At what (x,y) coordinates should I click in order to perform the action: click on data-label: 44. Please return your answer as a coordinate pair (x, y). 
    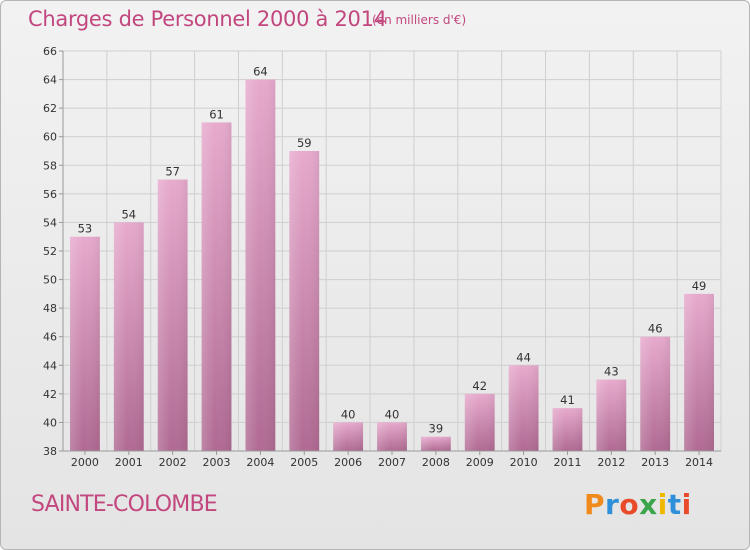
    Looking at the image, I should click on (523, 357).